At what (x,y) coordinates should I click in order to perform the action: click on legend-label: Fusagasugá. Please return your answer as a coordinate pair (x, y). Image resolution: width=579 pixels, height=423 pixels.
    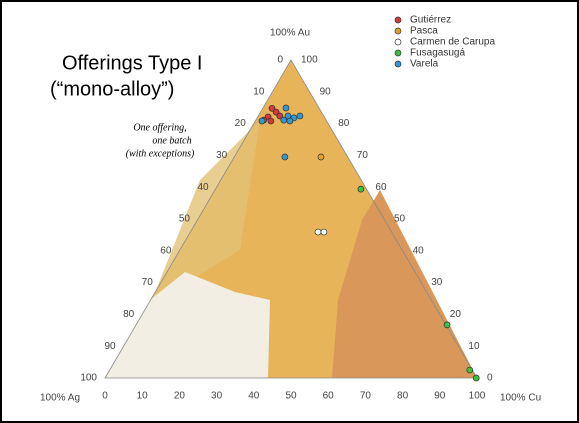
    Looking at the image, I should click on (437, 53).